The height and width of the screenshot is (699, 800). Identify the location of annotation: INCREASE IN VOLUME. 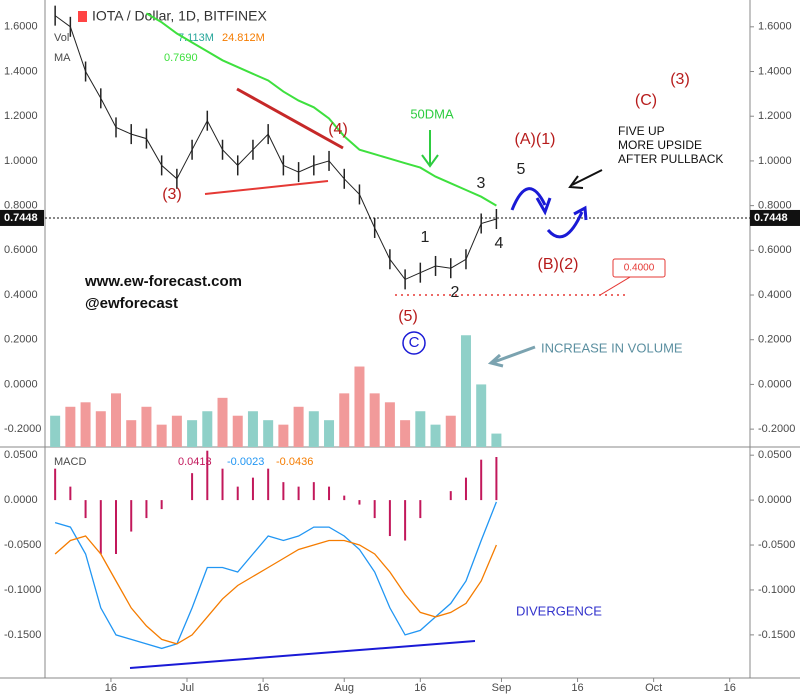
(612, 347).